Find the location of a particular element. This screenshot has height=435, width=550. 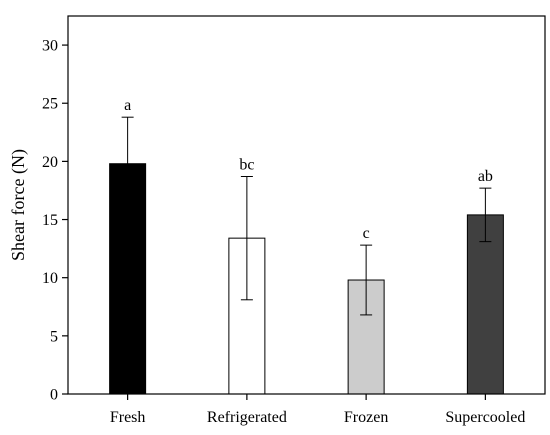

significance-label: bc is located at coordinates (246, 165).